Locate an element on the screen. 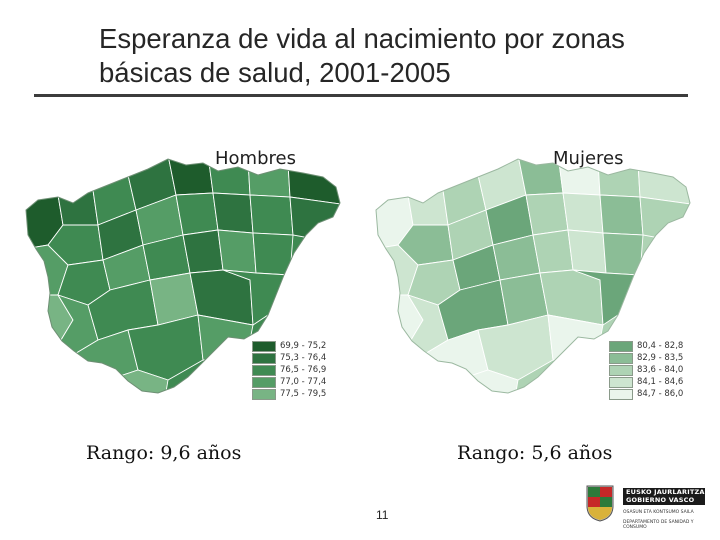  logo-name-bar: EUSKO JAURLARITZA GOBIERNO VASCO is located at coordinates (664, 496).